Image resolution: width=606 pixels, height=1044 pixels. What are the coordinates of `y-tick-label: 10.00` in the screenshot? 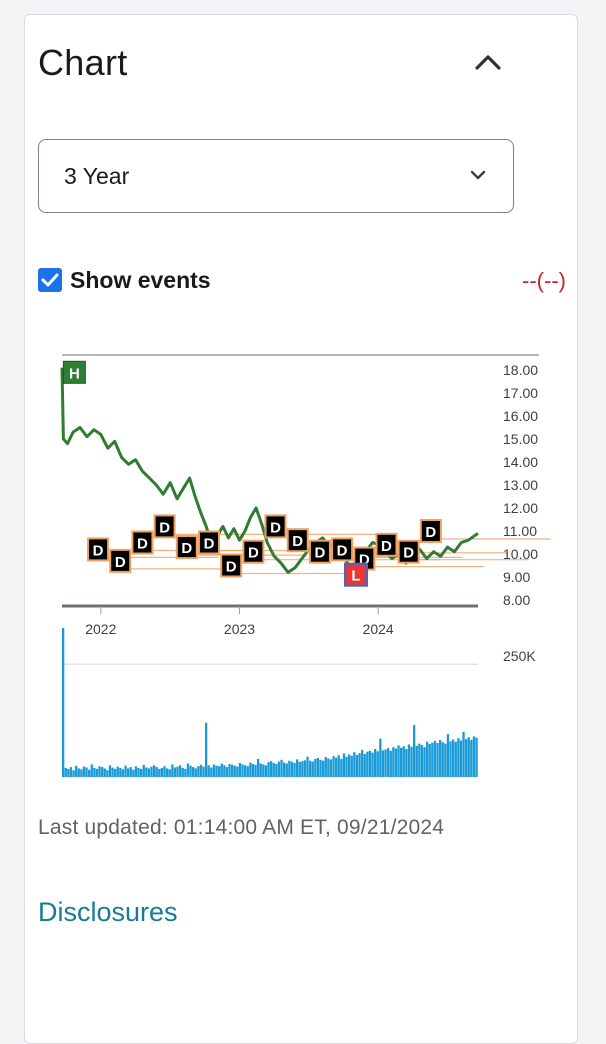 It's located at (520, 554).